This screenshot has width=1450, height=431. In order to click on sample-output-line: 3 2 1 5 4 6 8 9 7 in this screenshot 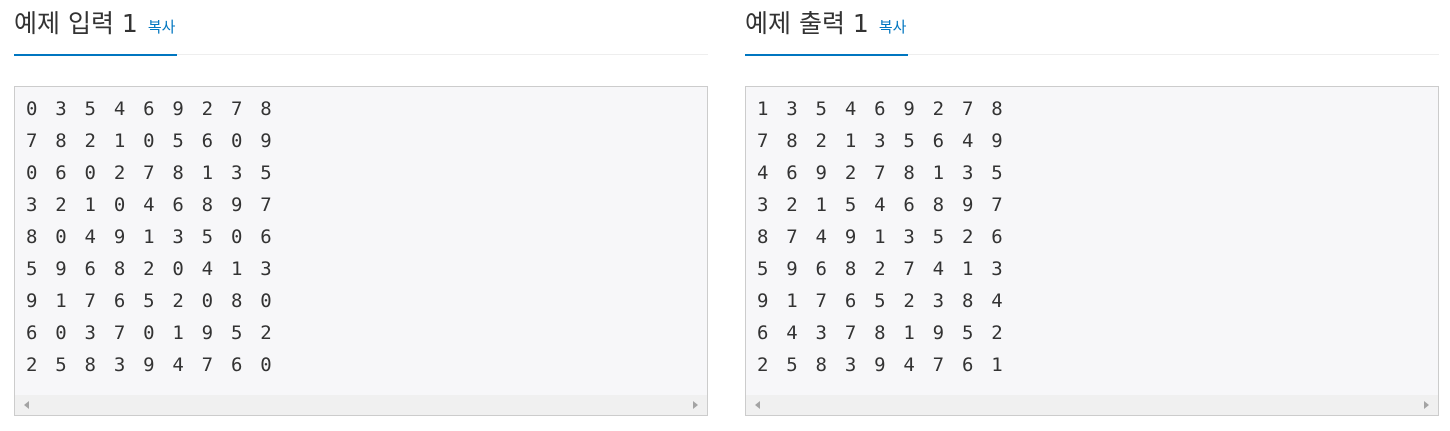, I will do `click(881, 205)`.